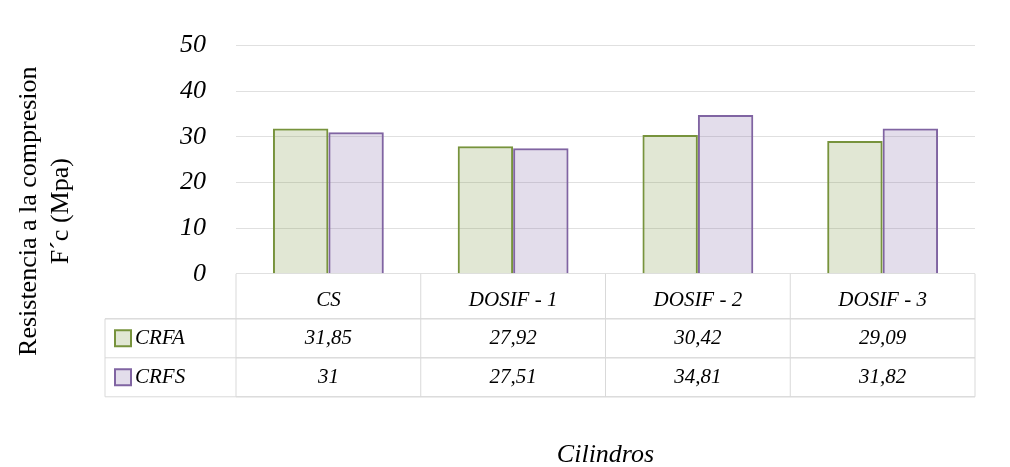 The height and width of the screenshot is (467, 1010). I want to click on data-label: 34,81, so click(697, 375).